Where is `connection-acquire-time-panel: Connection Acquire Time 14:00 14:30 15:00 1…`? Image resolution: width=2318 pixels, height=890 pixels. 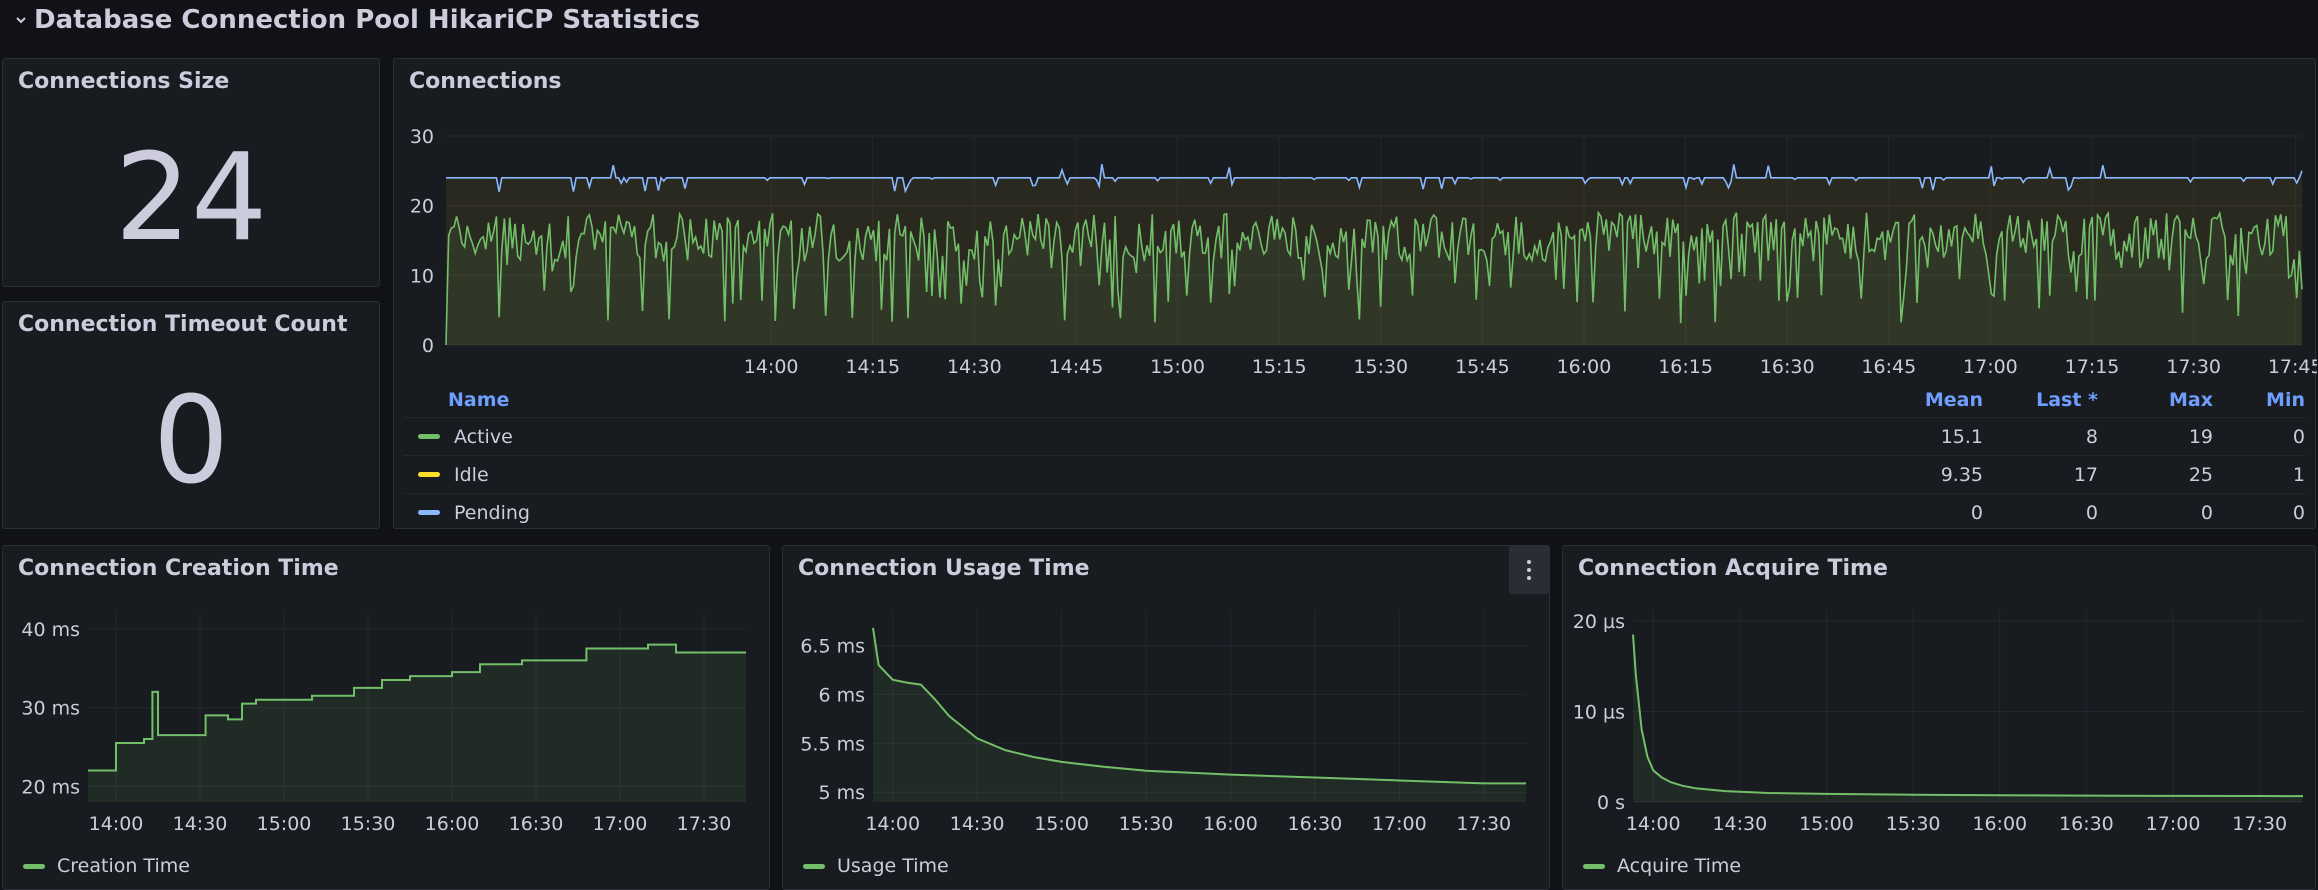
connection-acquire-time-panel: Connection Acquire Time 14:00 14:30 15:00 1… is located at coordinates (1939, 717).